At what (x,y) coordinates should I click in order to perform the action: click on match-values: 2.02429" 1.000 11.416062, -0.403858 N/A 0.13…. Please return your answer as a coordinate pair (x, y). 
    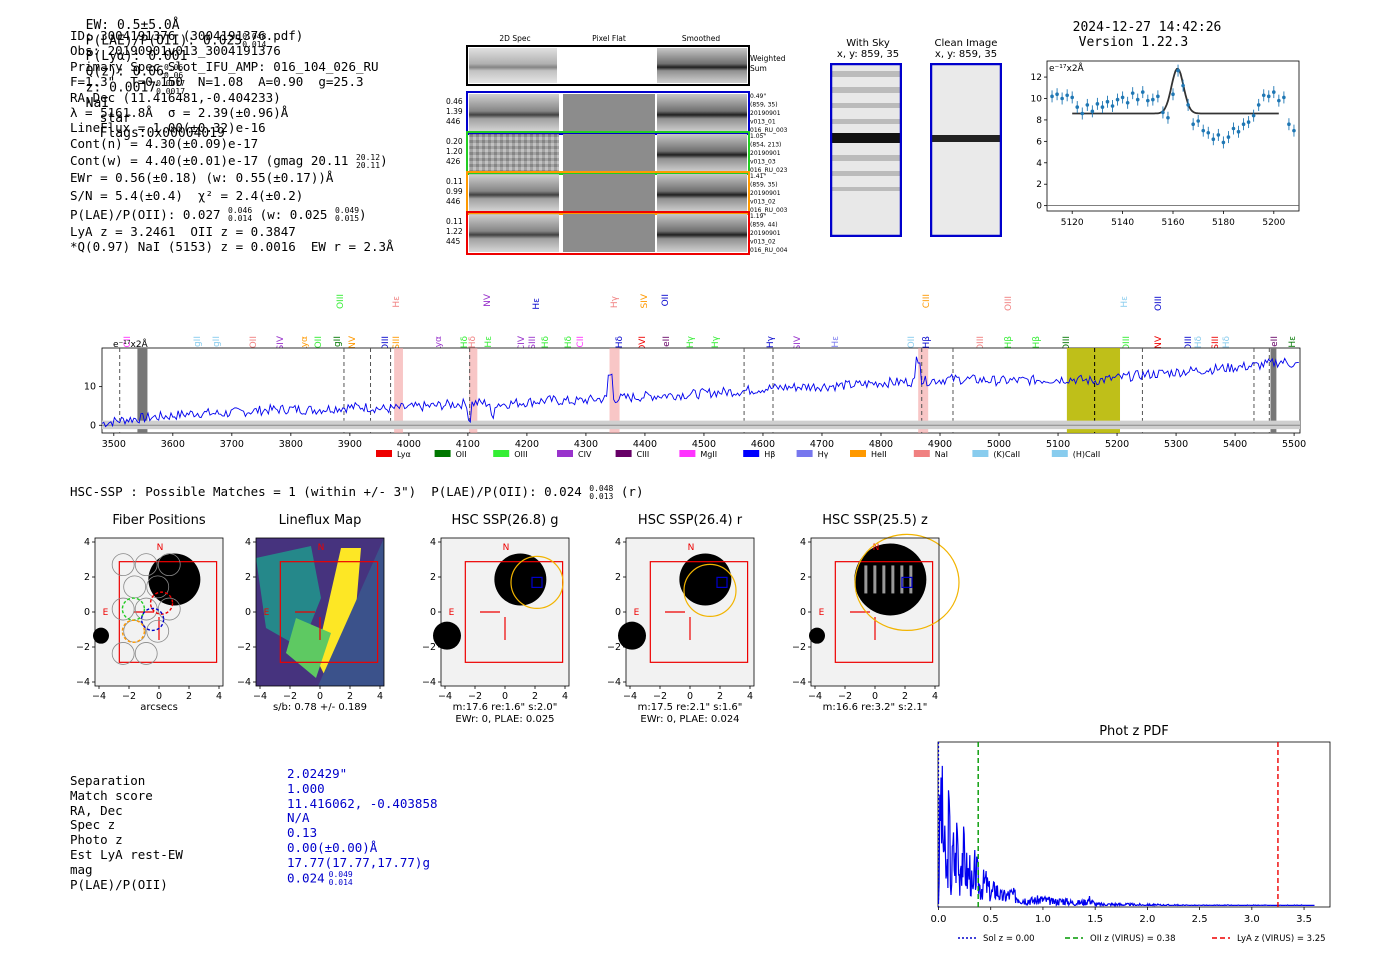
    Looking at the image, I should click on (362, 826).